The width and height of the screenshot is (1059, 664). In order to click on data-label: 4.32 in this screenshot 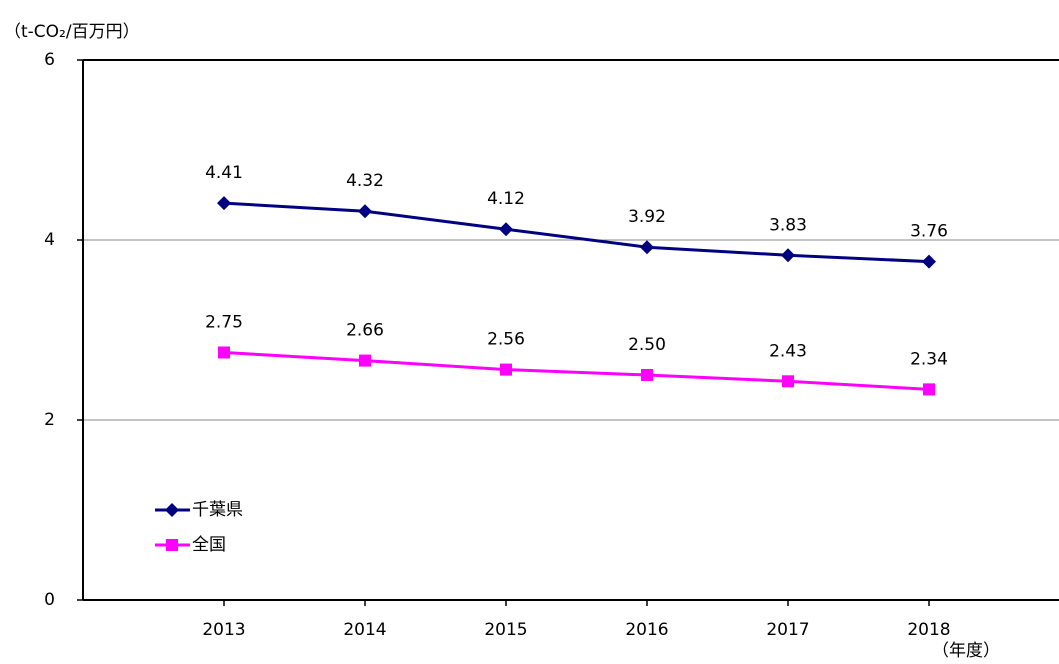, I will do `click(365, 181)`.